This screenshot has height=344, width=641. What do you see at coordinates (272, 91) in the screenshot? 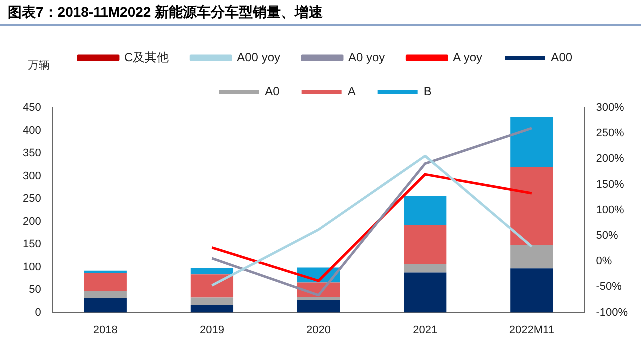
I see `legend-label: A0` at bounding box center [272, 91].